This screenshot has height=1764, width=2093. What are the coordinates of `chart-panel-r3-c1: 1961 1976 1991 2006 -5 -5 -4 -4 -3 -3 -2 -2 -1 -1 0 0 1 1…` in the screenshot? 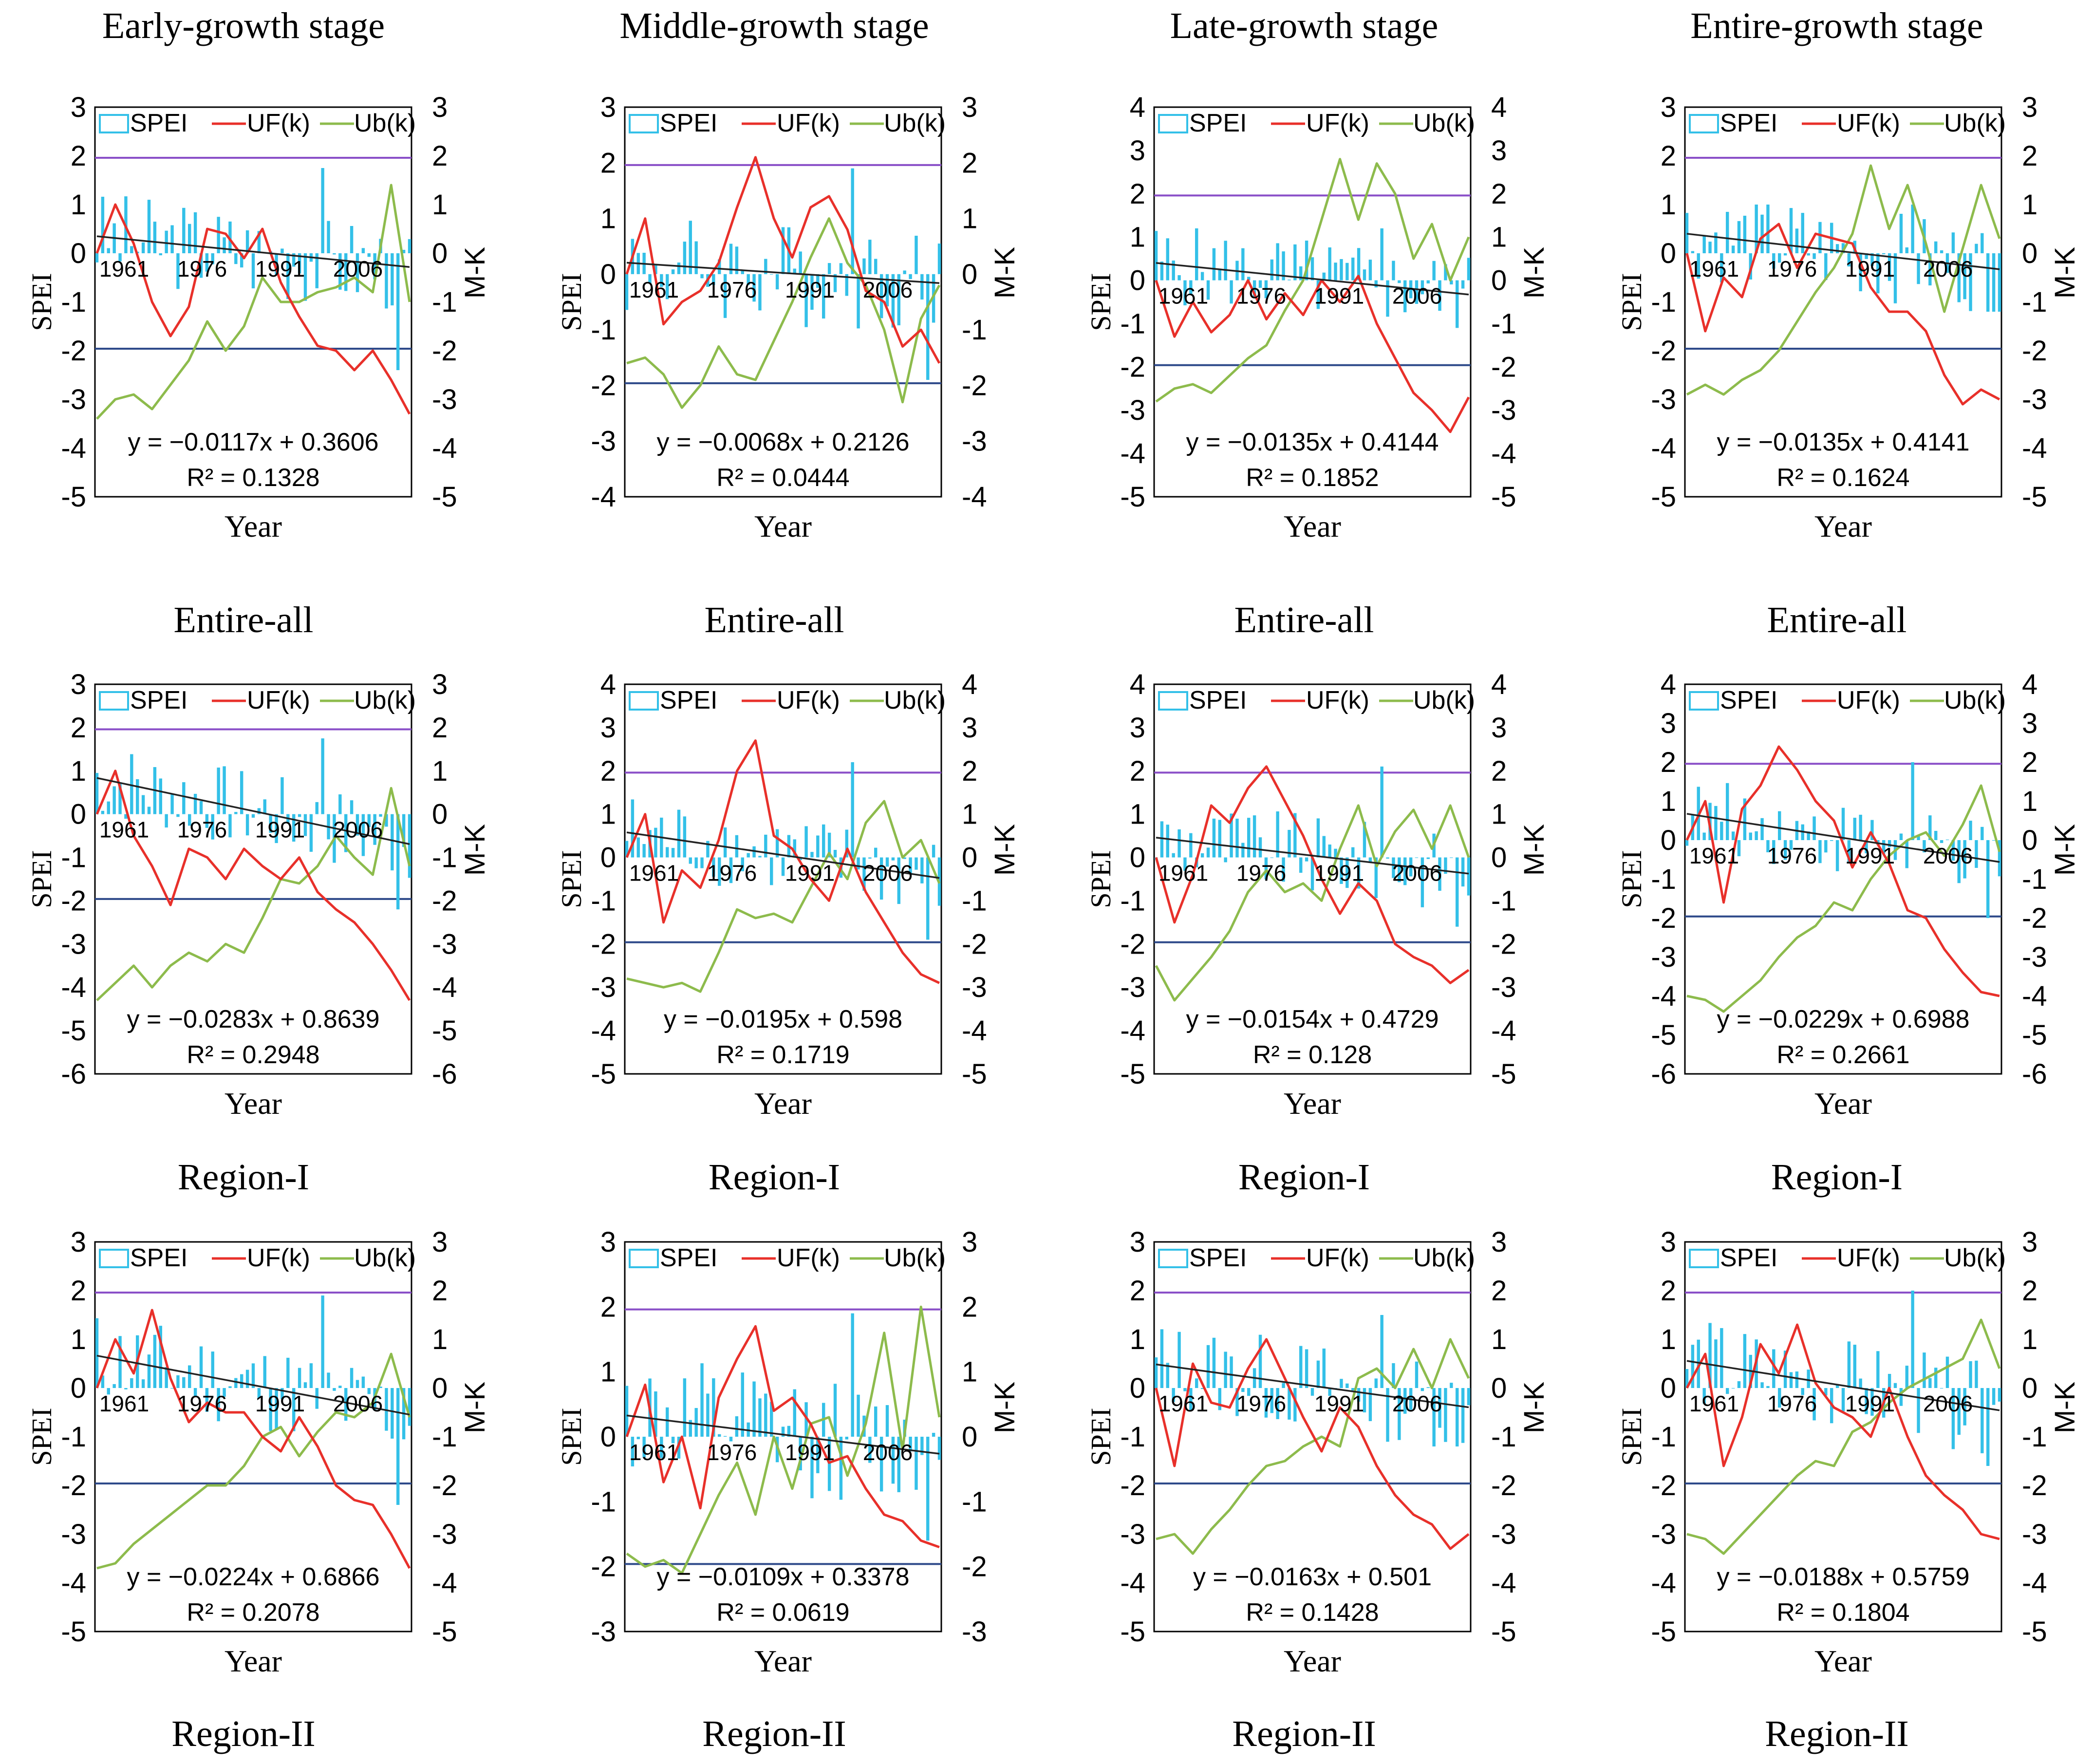 It's located at (258, 1490).